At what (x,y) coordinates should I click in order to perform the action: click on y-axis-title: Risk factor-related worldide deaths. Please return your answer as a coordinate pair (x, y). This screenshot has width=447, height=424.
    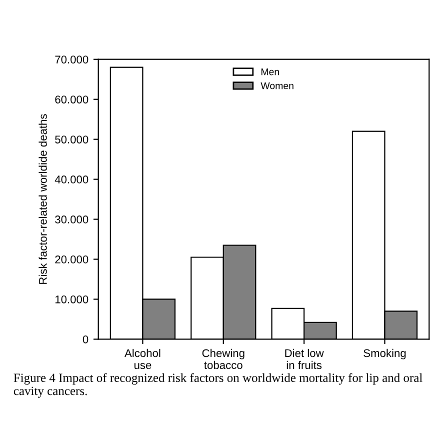
    Looking at the image, I should click on (42, 199).